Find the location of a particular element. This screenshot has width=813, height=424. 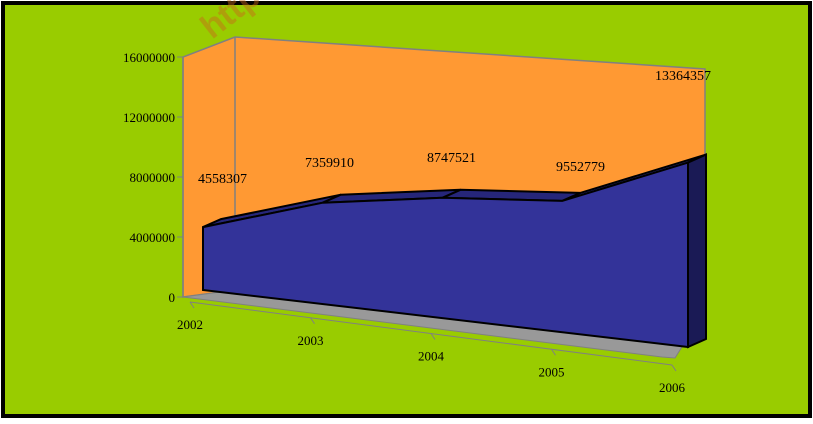

data-label: 8747521 is located at coordinates (451, 158).